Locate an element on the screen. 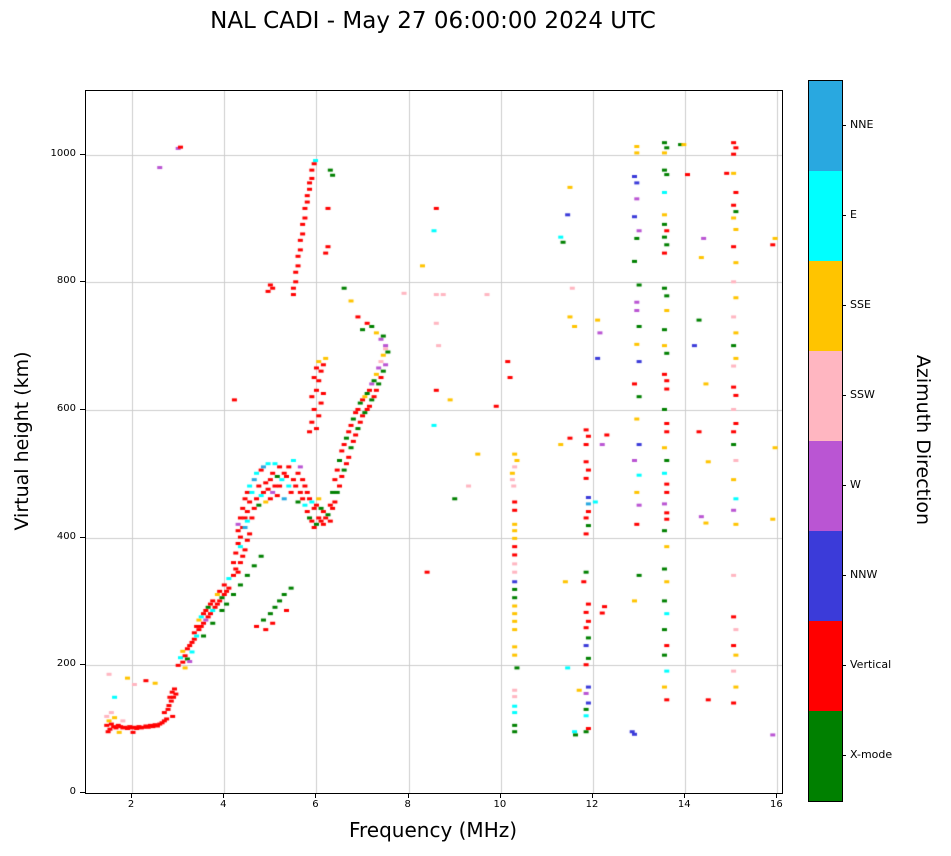  y-tick-label: 200 is located at coordinates (66, 664).